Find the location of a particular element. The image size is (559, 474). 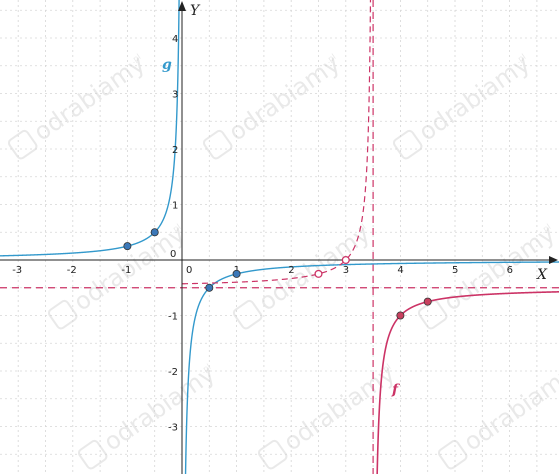

x-axis-arrow is located at coordinates (553, 260).